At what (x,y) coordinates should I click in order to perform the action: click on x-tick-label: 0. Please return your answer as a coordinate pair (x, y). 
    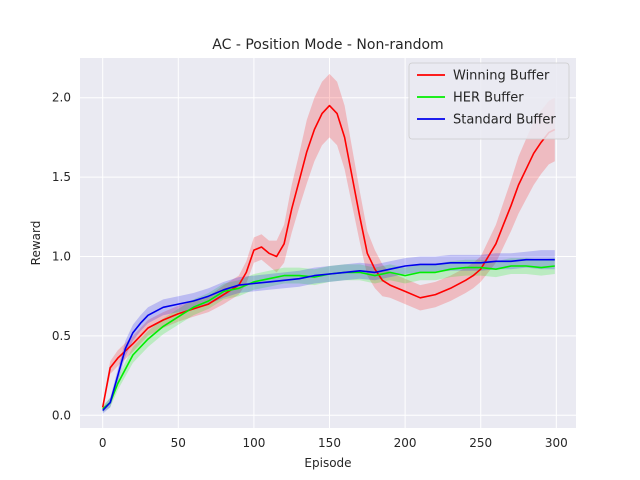
    Looking at the image, I should click on (103, 443).